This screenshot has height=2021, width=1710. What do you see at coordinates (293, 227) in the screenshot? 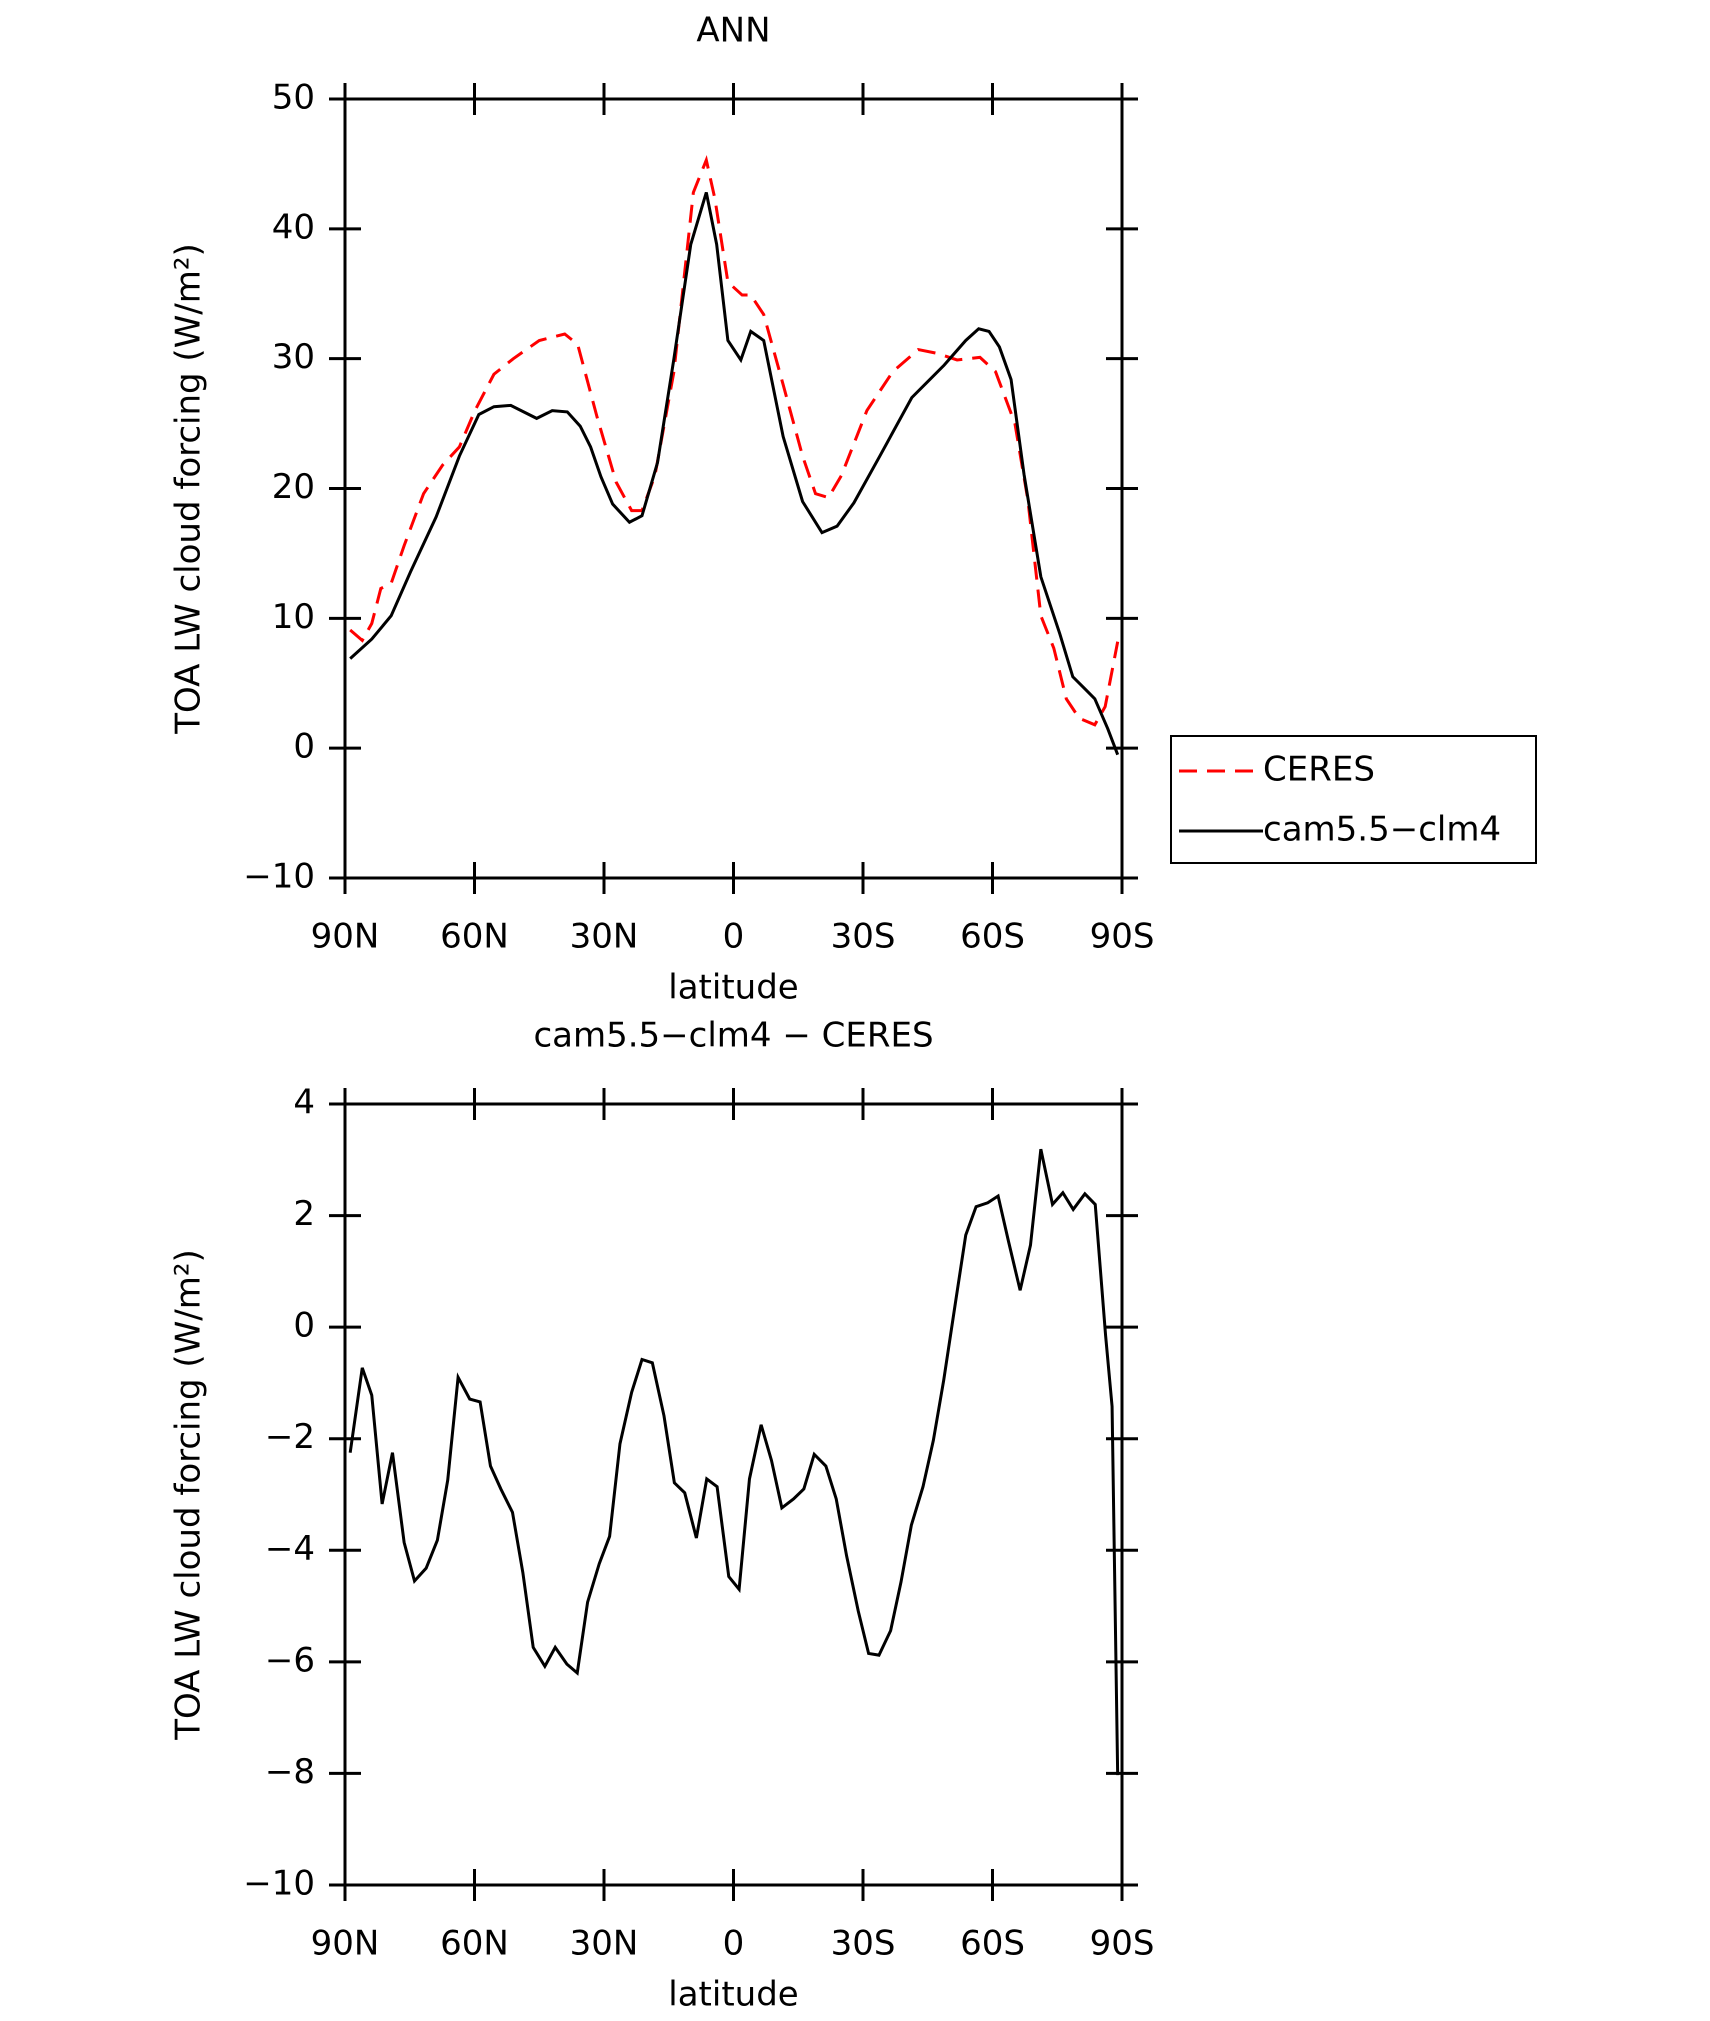
I see `y-tick-label: 40` at bounding box center [293, 227].